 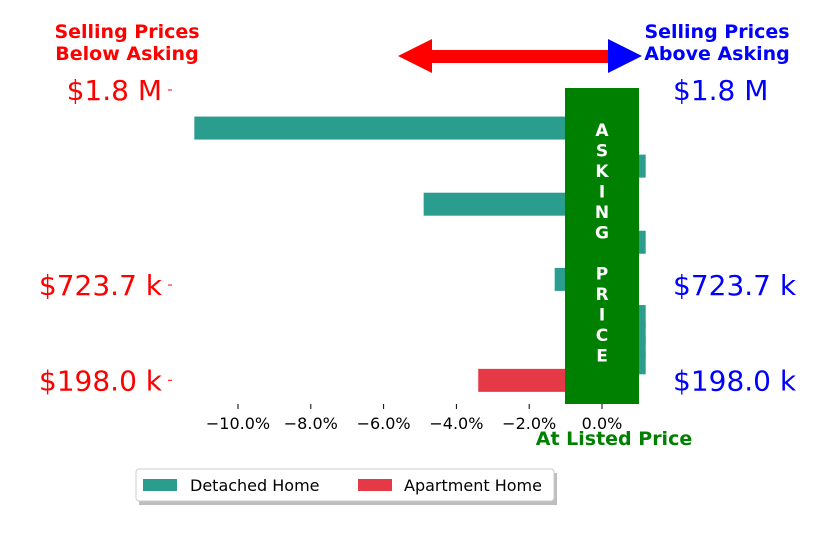 What do you see at coordinates (602, 131) in the screenshot?
I see `band-letter: A` at bounding box center [602, 131].